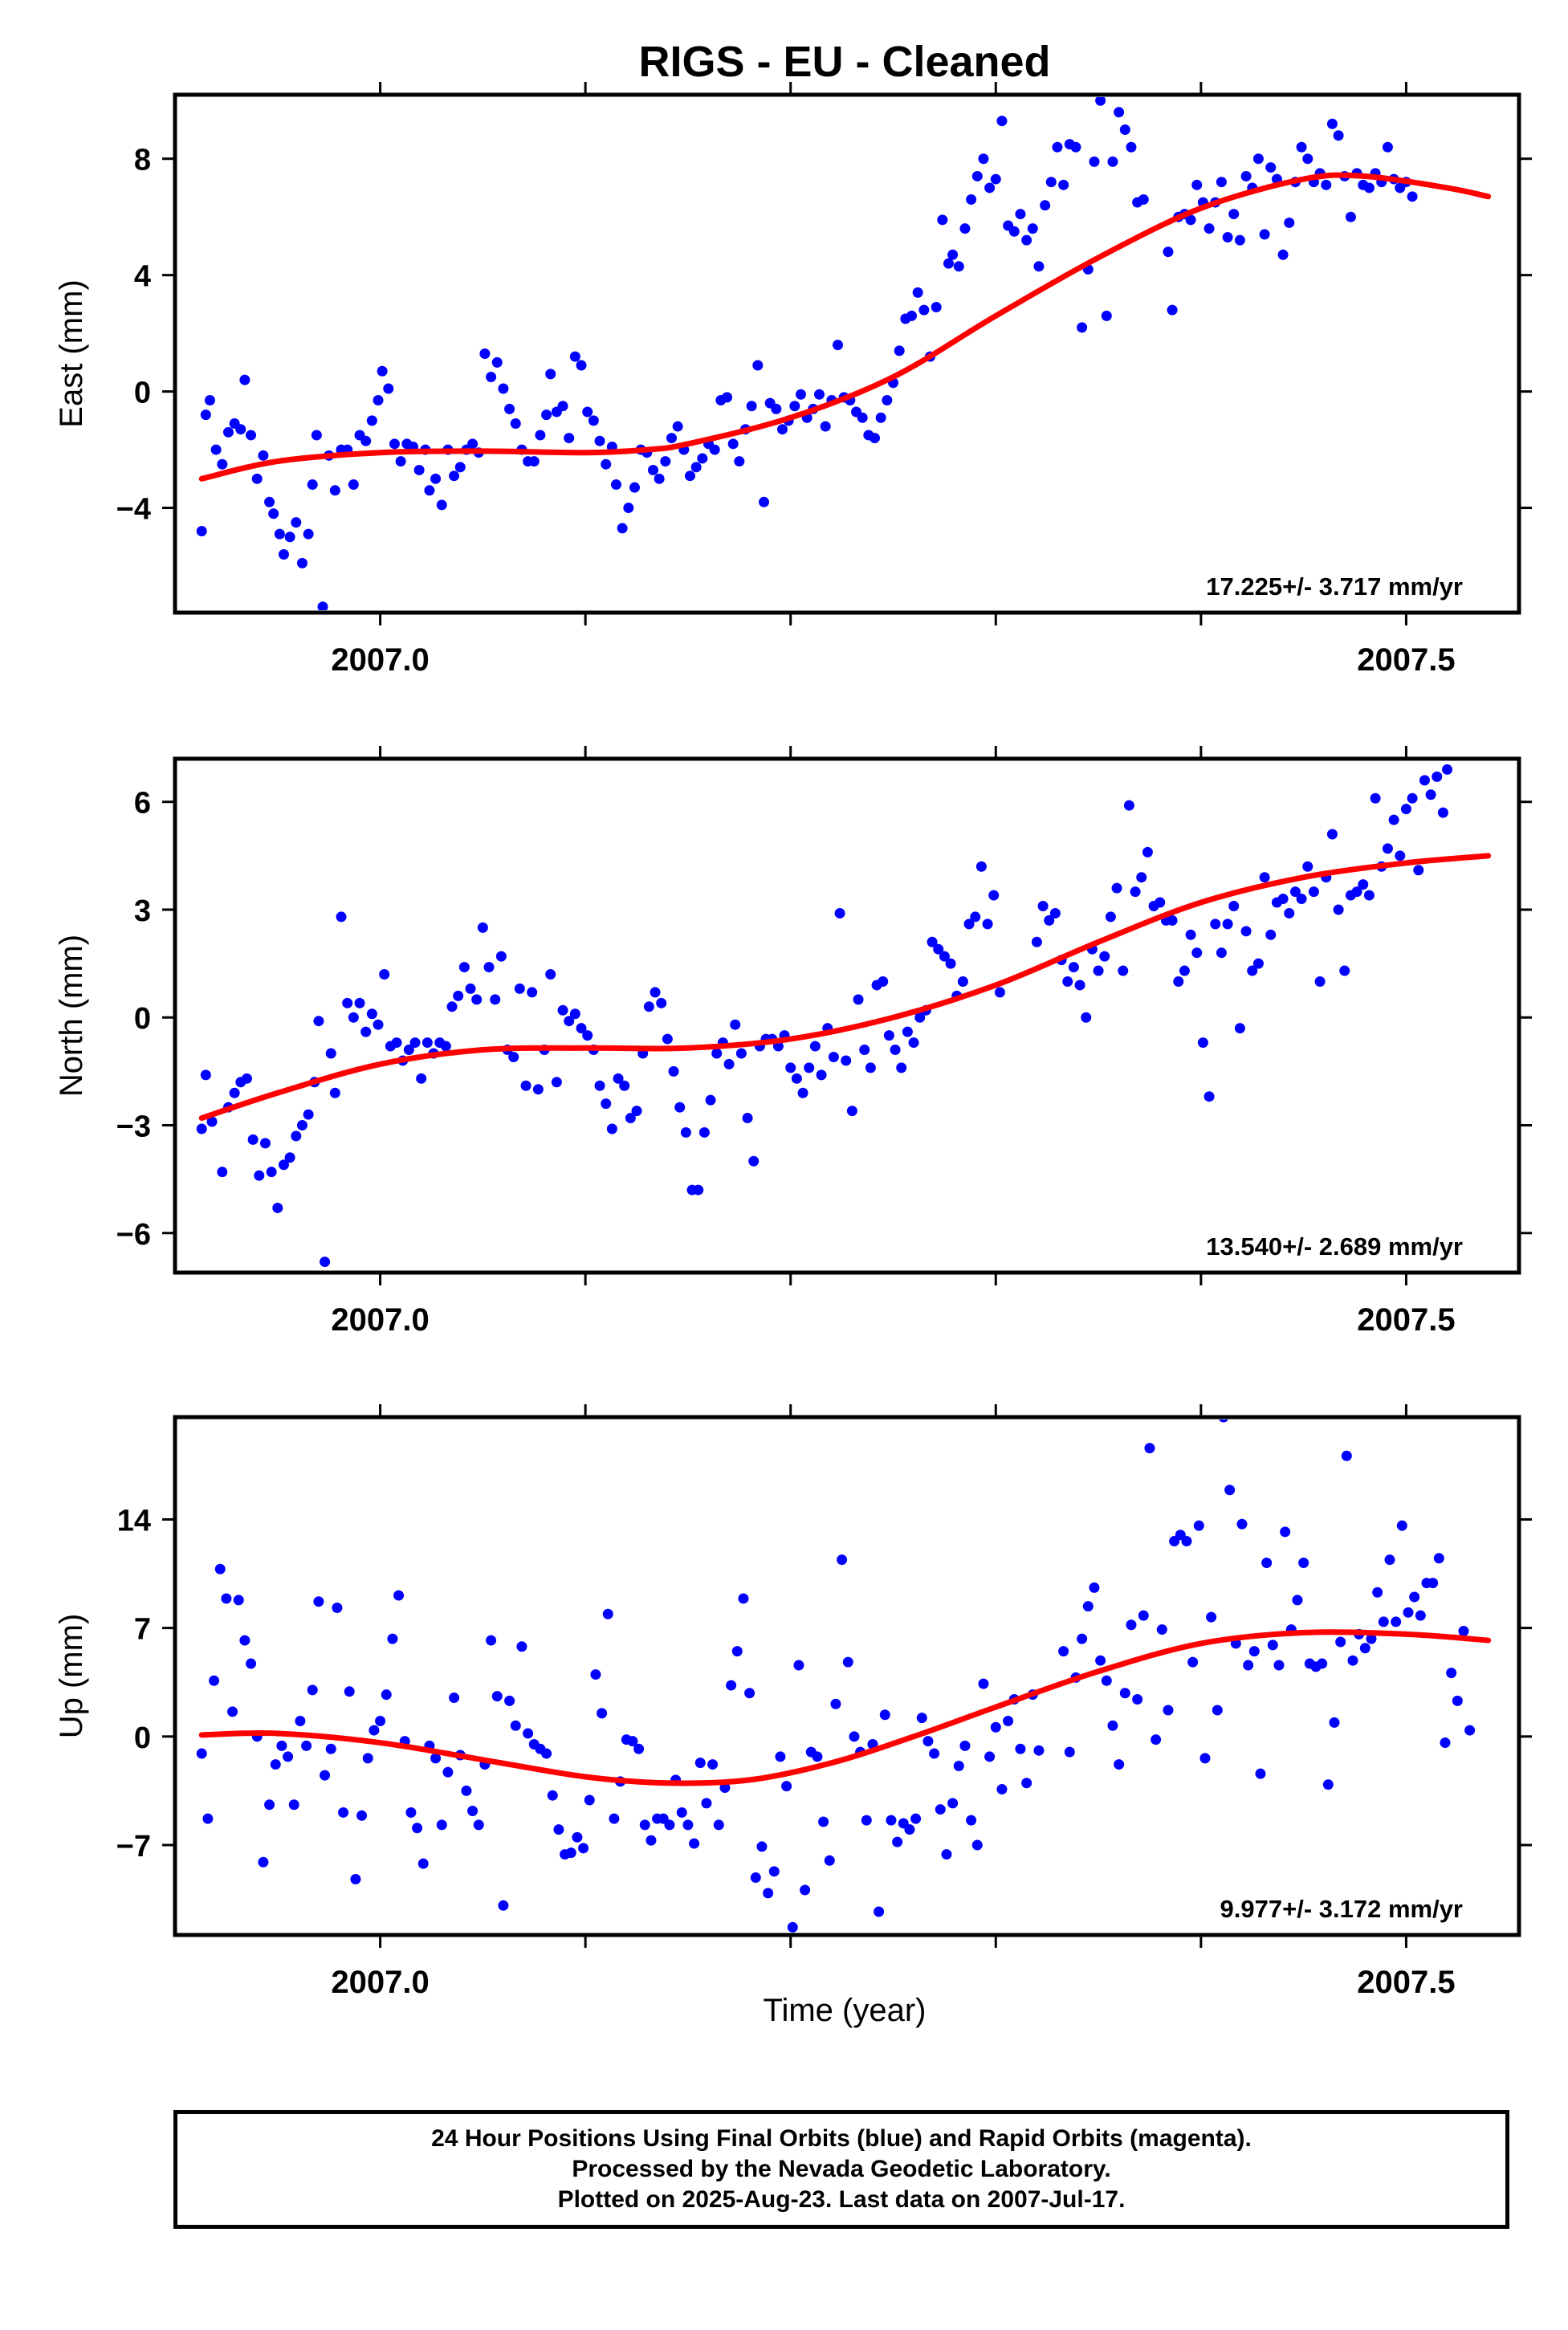 The image size is (1568, 2330). Describe the element at coordinates (134, 1521) in the screenshot. I see `y-tick-label: 14` at that location.